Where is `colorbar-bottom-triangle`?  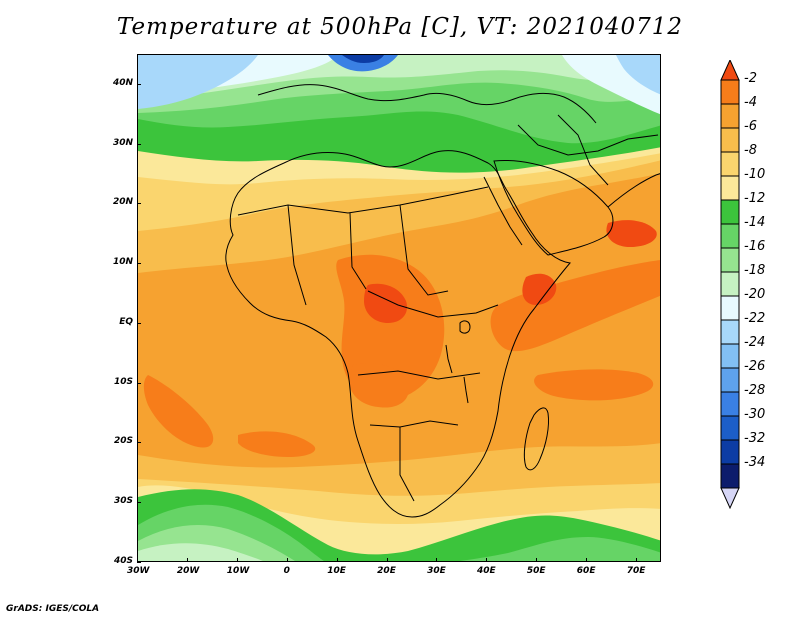 colorbar-bottom-triangle is located at coordinates (730, 498).